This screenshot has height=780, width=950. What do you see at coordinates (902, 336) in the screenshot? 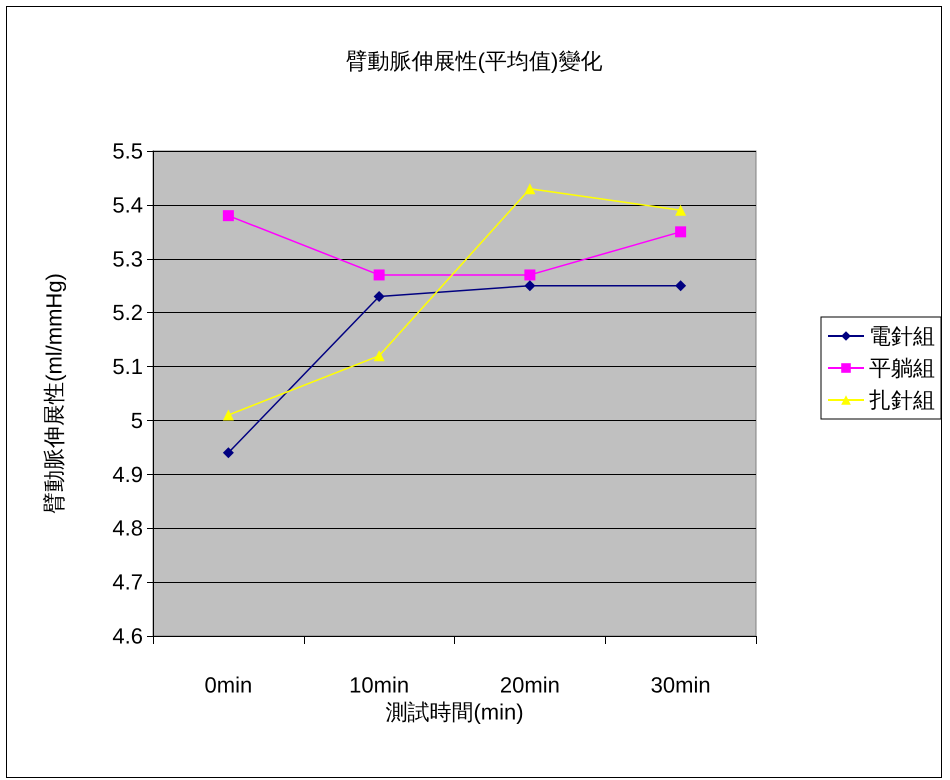
I see `legend-label: 電針組` at bounding box center [902, 336].